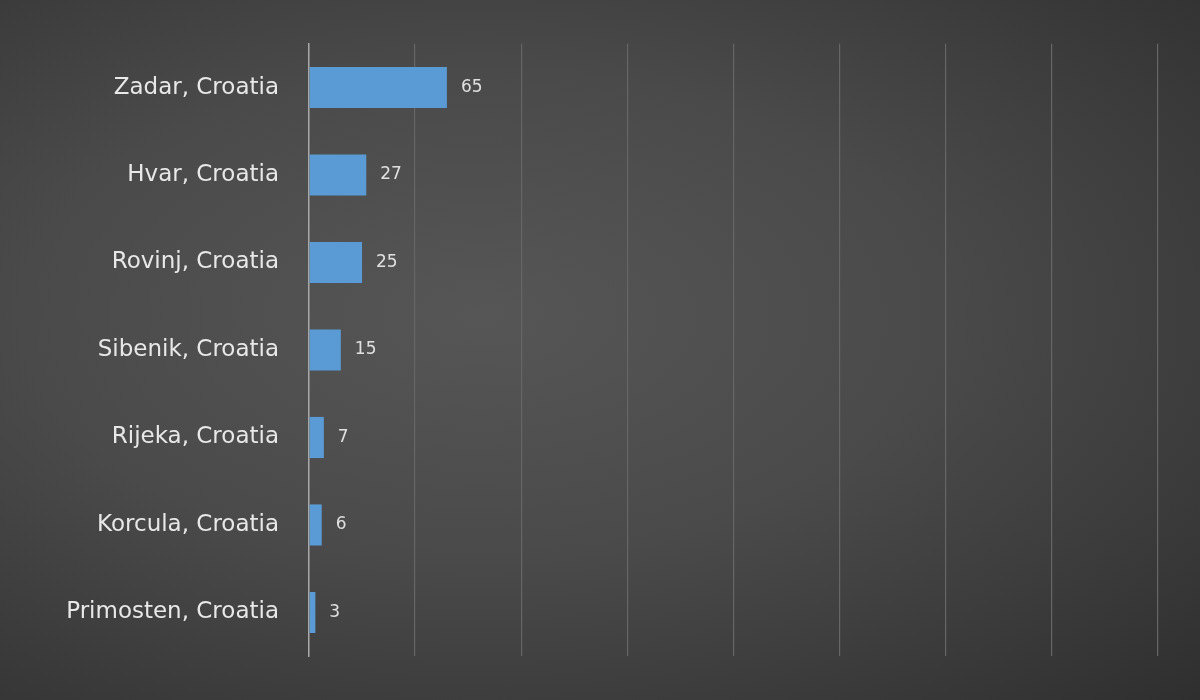 The image size is (1200, 700). What do you see at coordinates (341, 523) in the screenshot?
I see `data-label: 6` at bounding box center [341, 523].